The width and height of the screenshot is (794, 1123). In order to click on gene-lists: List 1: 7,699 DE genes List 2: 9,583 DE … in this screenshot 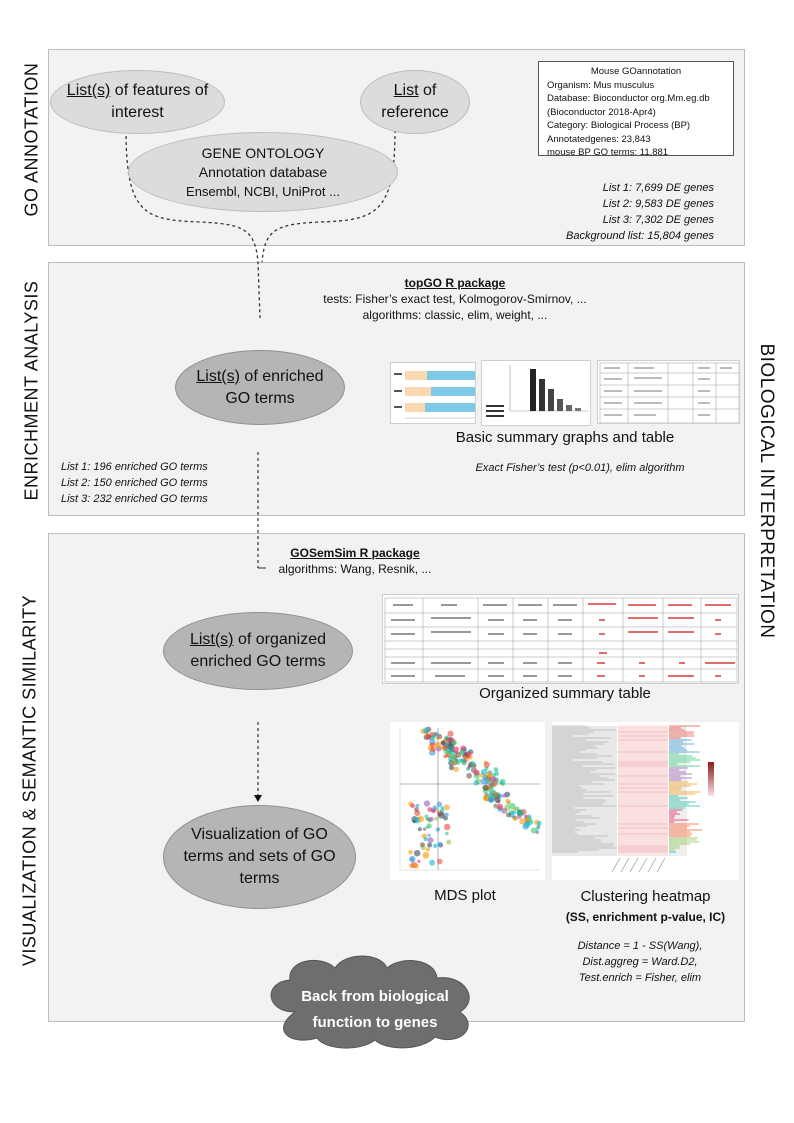, I will do `click(617, 212)`.